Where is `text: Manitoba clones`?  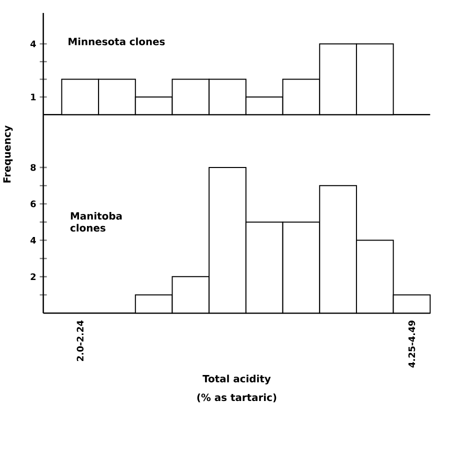 text: Manitoba clones is located at coordinates (96, 222).